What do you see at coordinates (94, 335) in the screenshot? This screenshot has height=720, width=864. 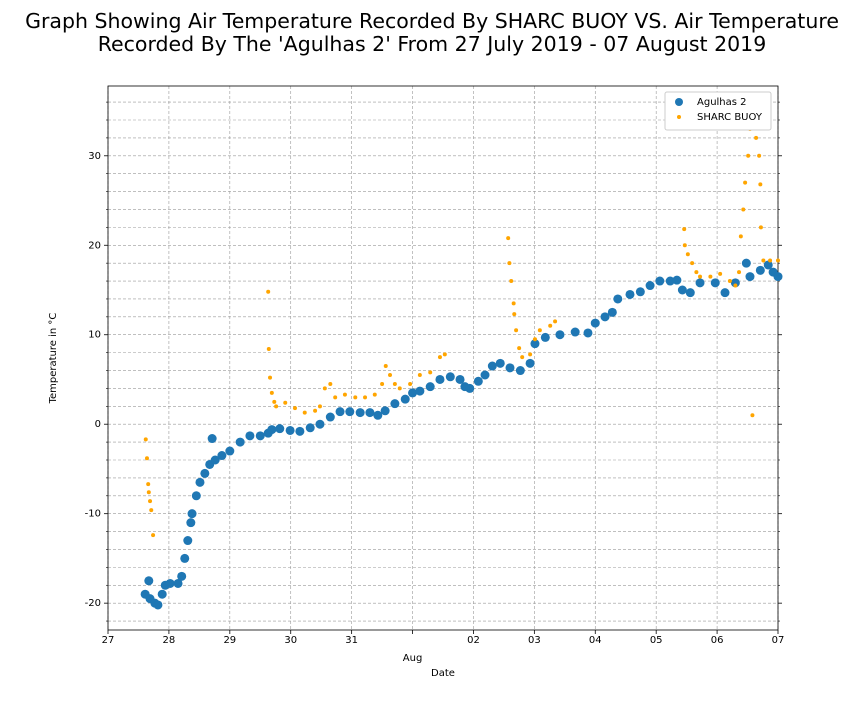 I see `y-tick-label: 10` at bounding box center [94, 335].